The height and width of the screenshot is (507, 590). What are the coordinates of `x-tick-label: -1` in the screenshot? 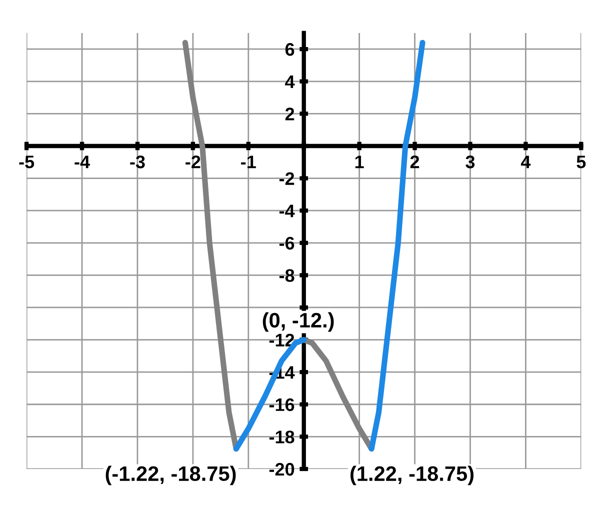 It's located at (248, 162).